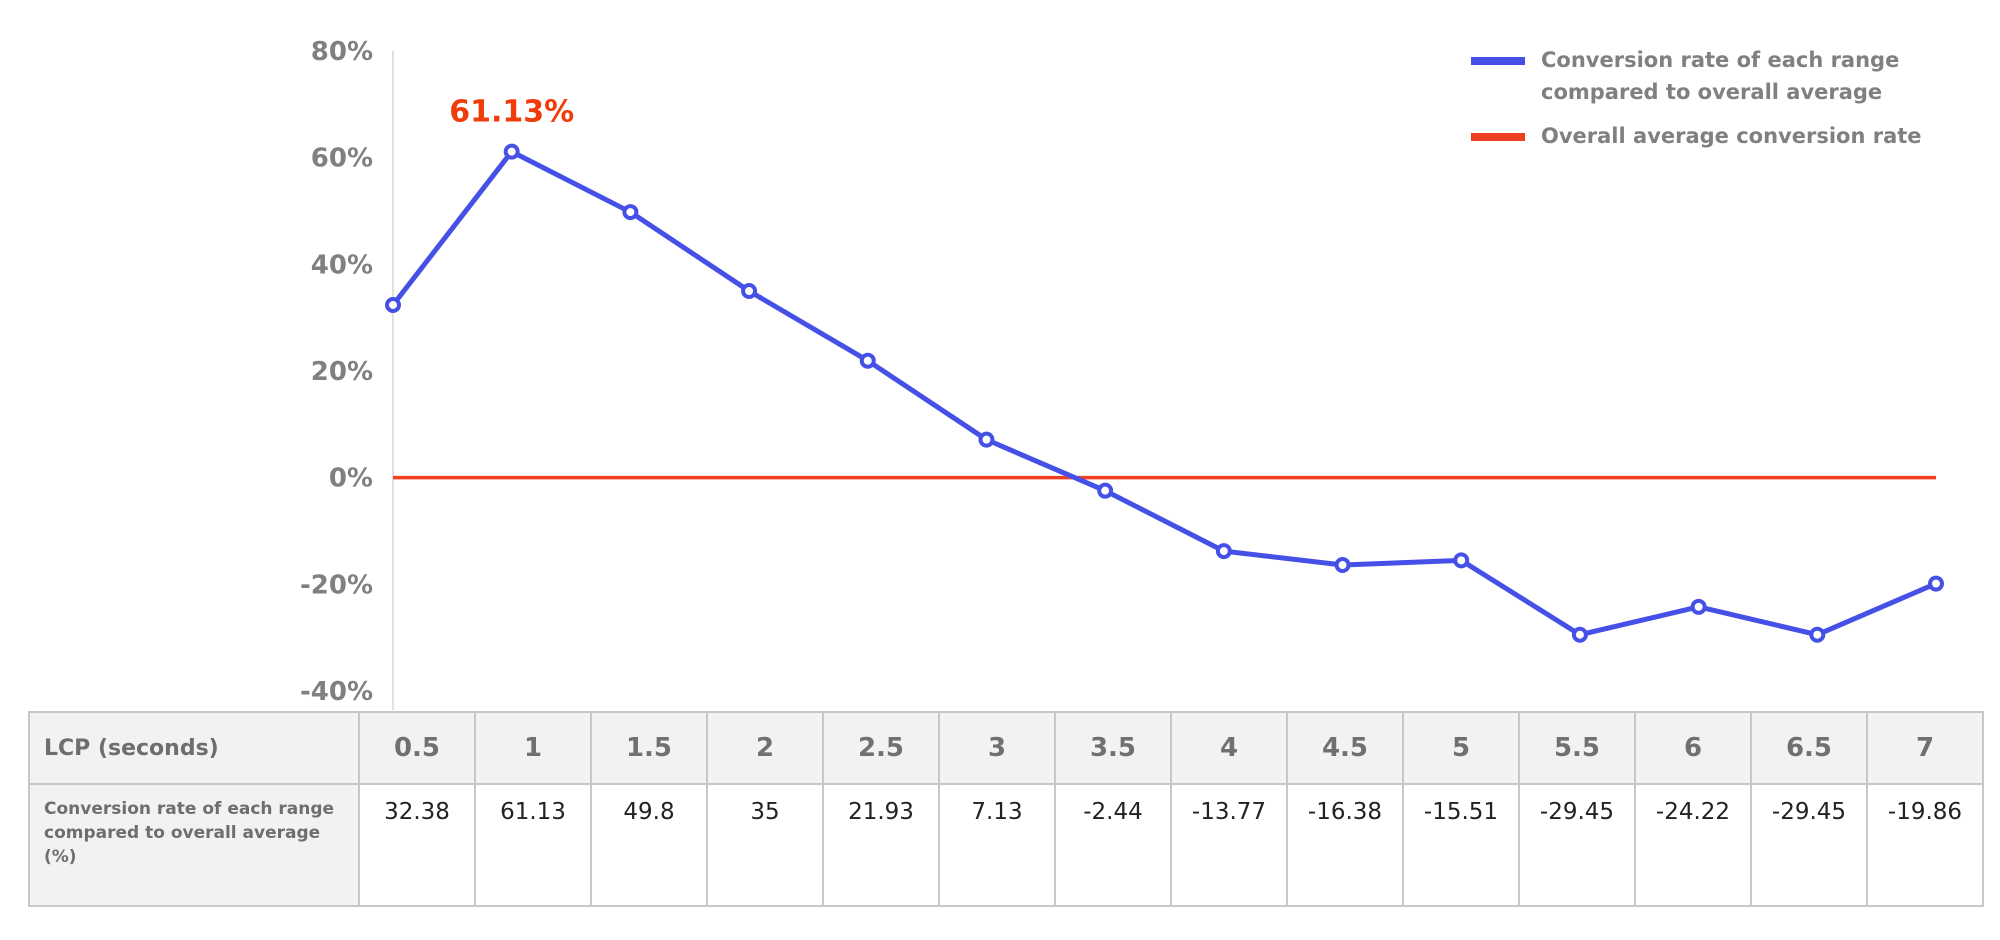  I want to click on lcp-cell: 5, so click(1461, 748).